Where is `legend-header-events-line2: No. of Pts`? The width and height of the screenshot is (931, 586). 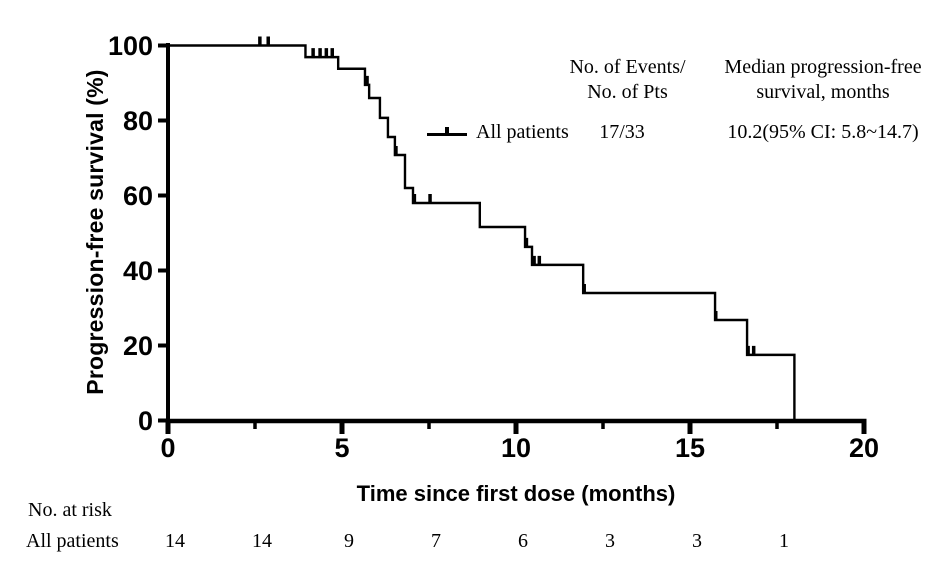
legend-header-events-line2: No. of Pts is located at coordinates (627, 92).